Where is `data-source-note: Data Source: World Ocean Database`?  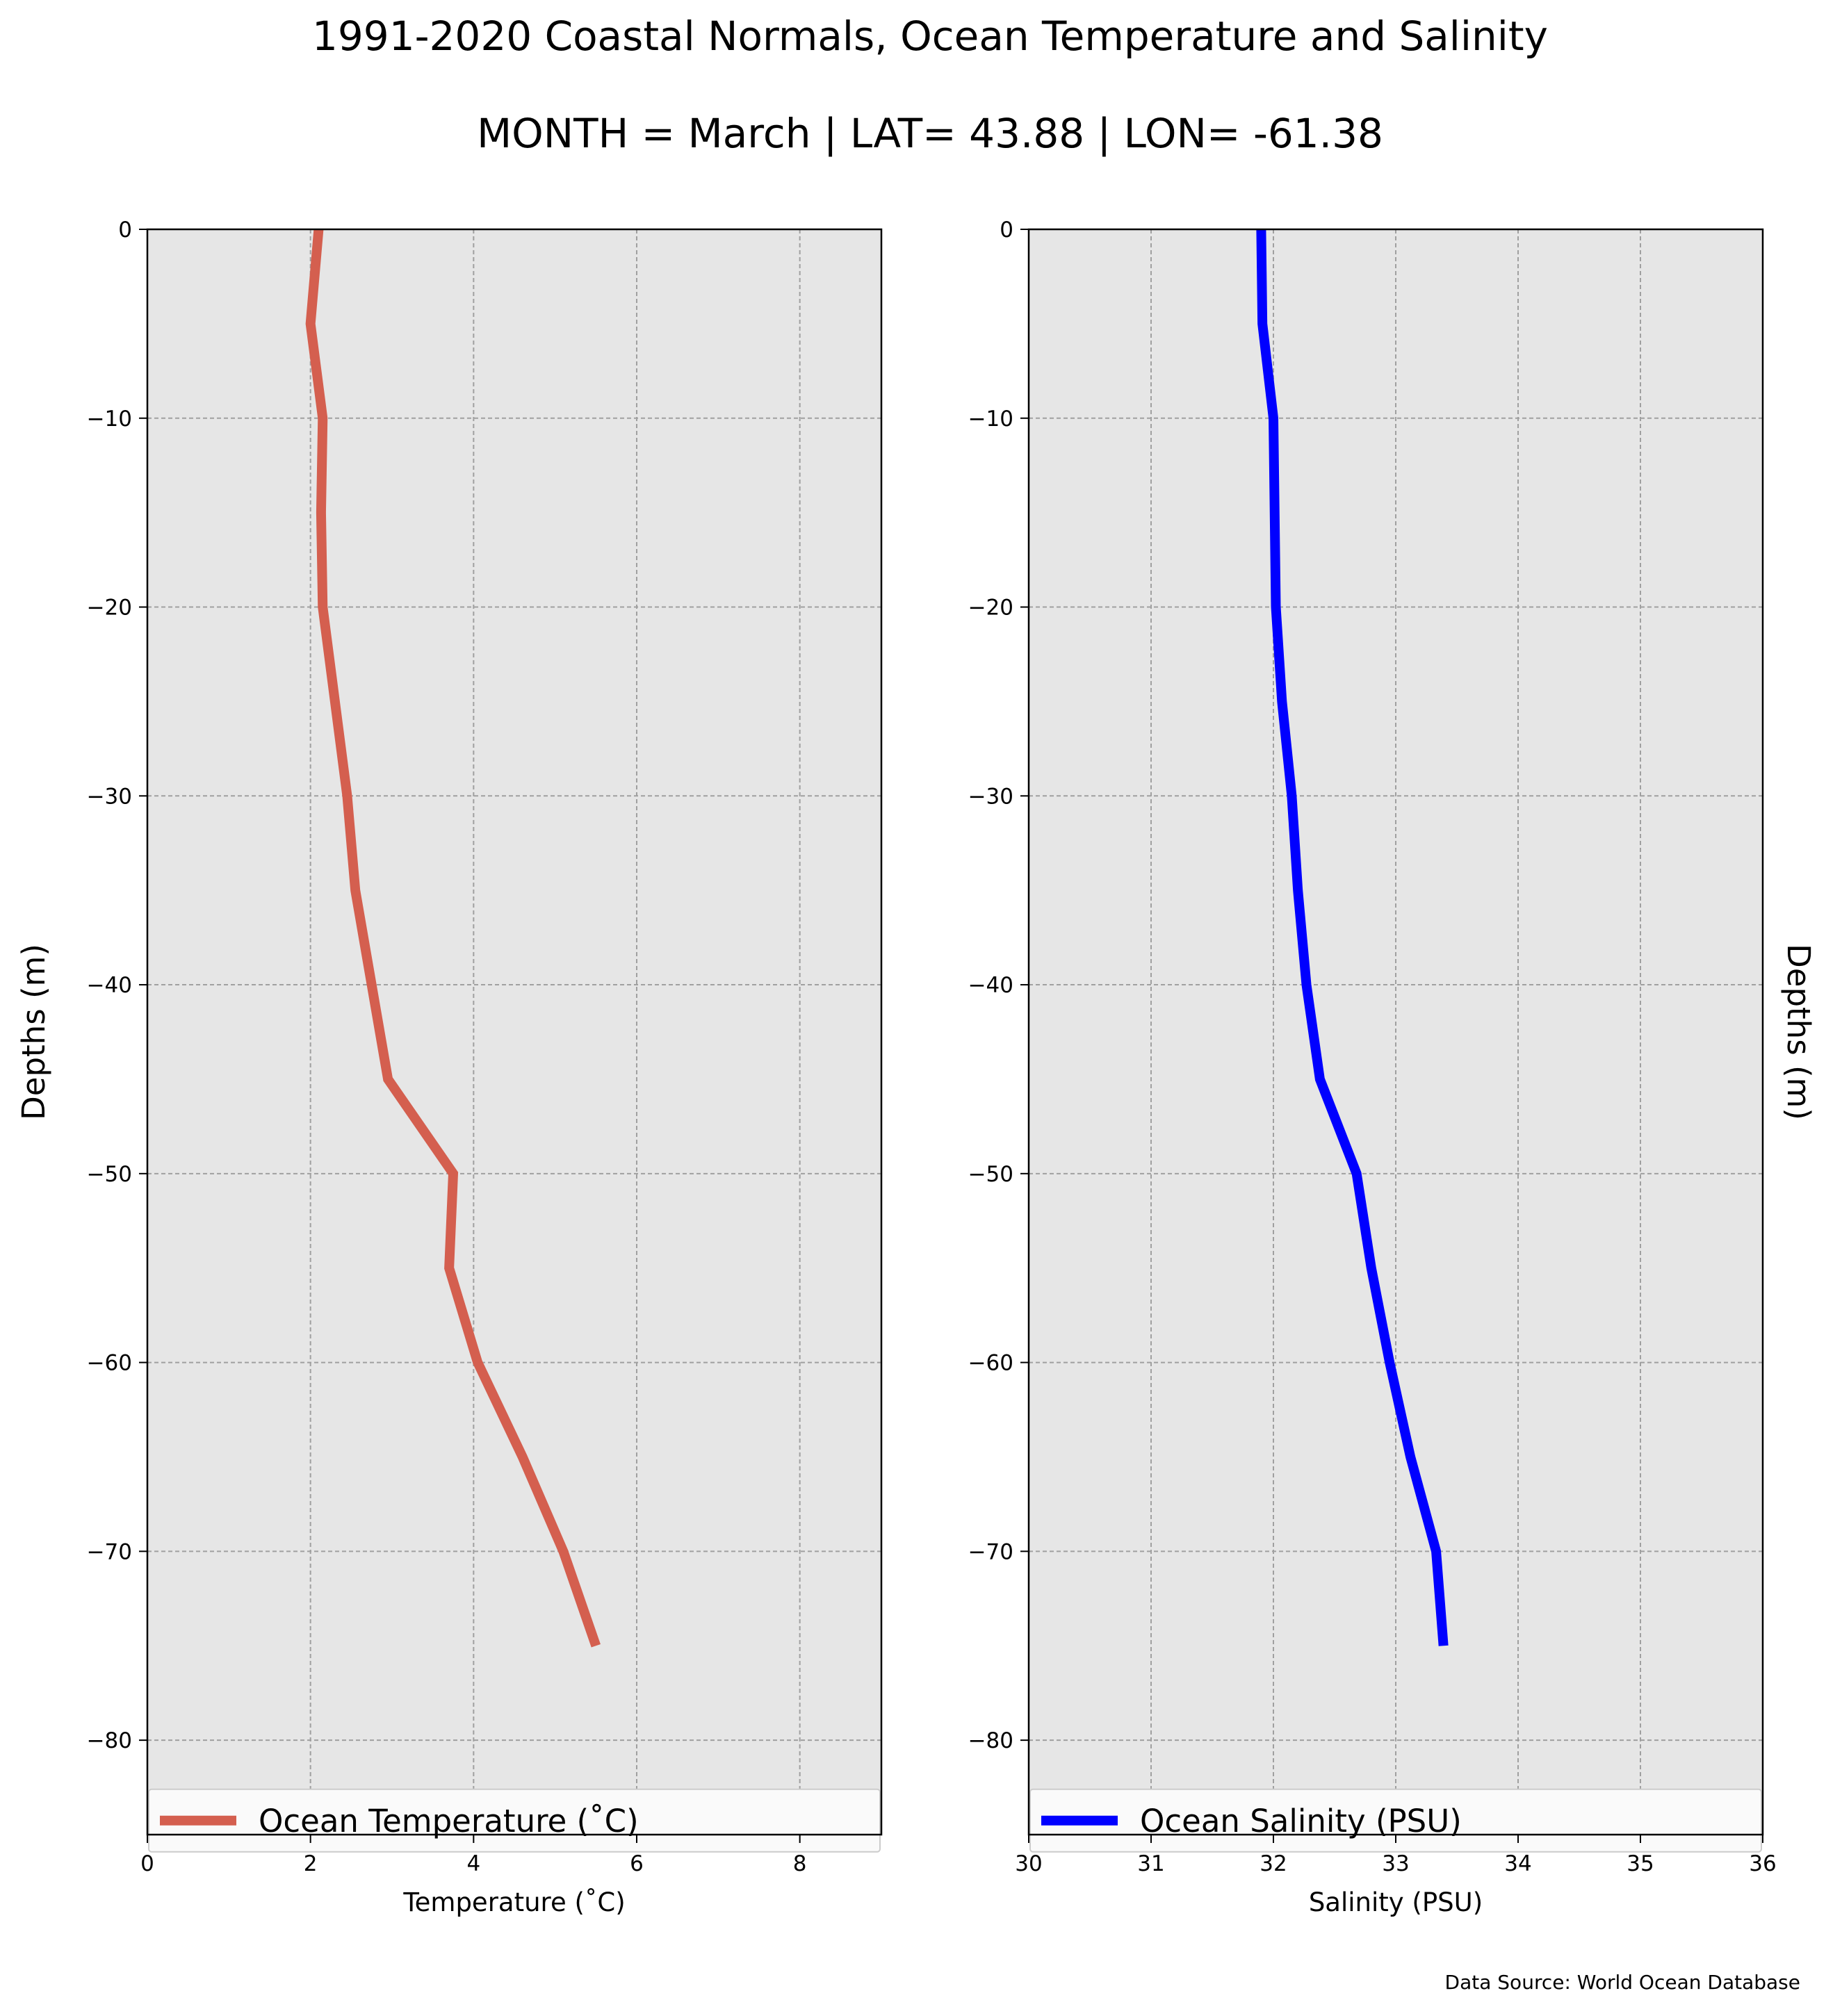 data-source-note: Data Source: World Ocean Database is located at coordinates (1623, 1983).